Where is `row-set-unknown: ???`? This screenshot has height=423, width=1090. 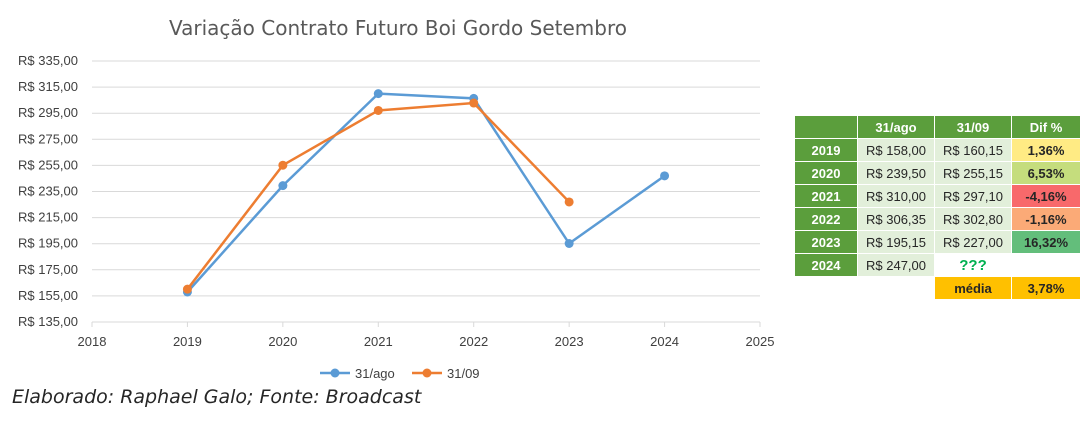 row-set-unknown: ??? is located at coordinates (973, 265).